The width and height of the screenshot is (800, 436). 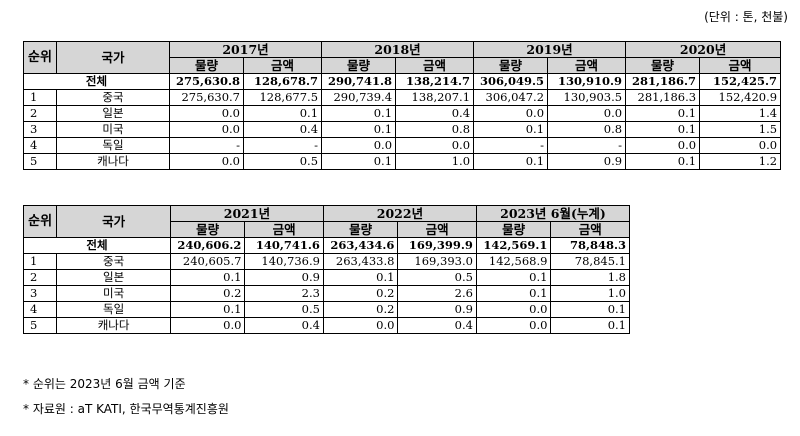 I want to click on year-header: 2017년, so click(x=245, y=49).